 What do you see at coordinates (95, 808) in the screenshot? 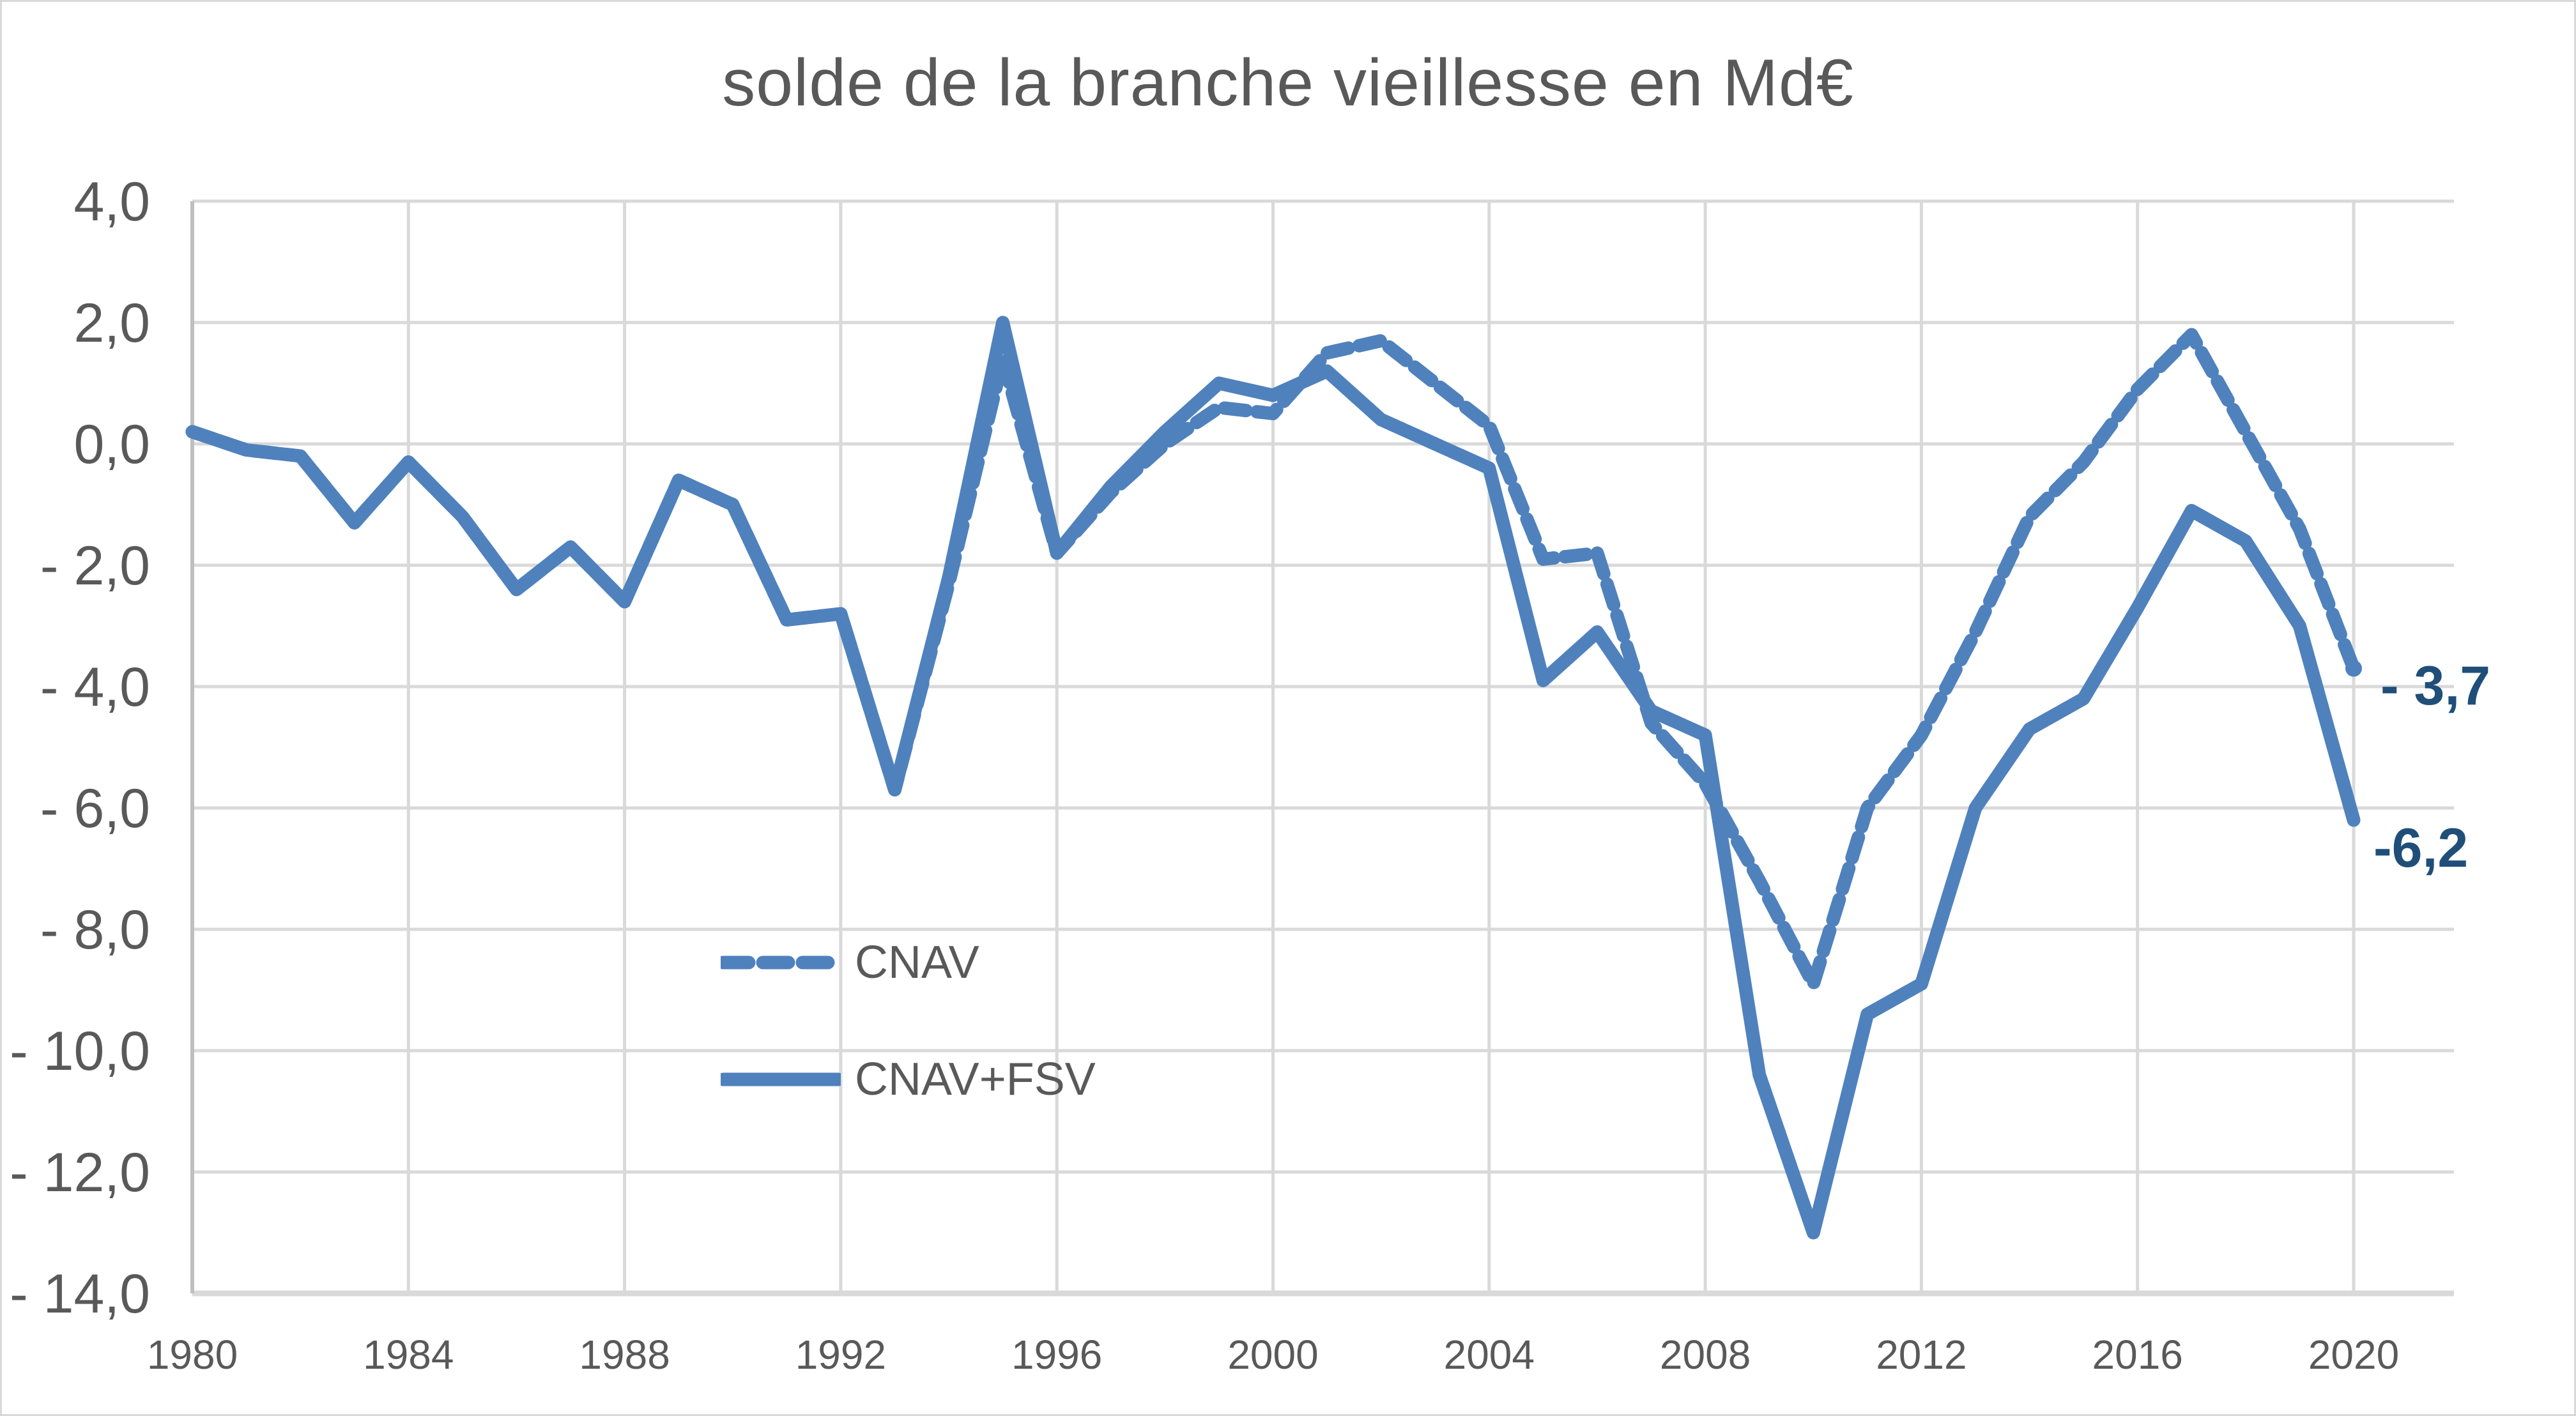
I see `y-tick-label: - 6,0` at bounding box center [95, 808].